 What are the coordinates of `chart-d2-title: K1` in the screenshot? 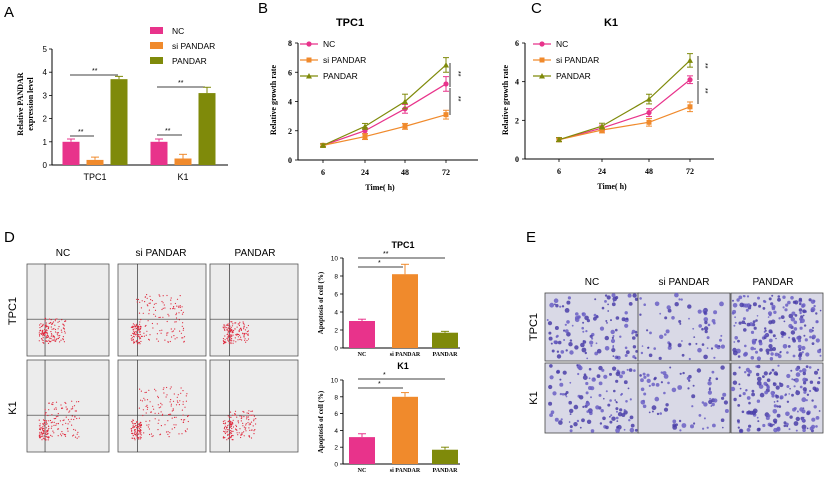 It's located at (403, 366).